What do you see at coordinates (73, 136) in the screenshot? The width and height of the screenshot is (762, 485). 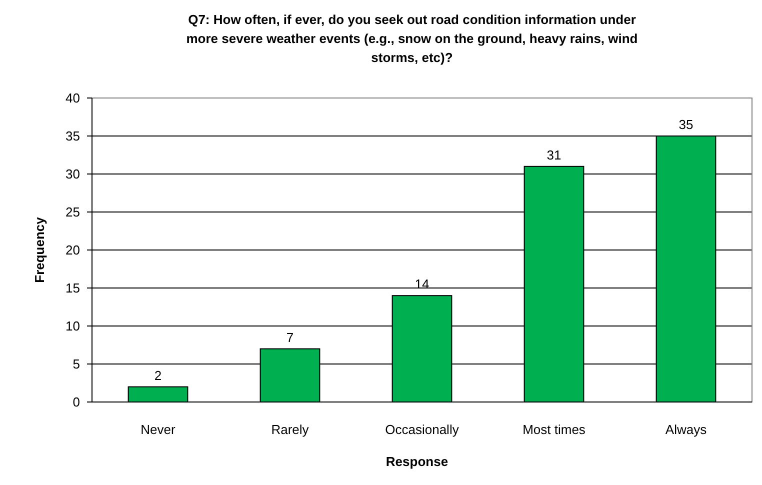 I see `y-tick-label: 35` at bounding box center [73, 136].